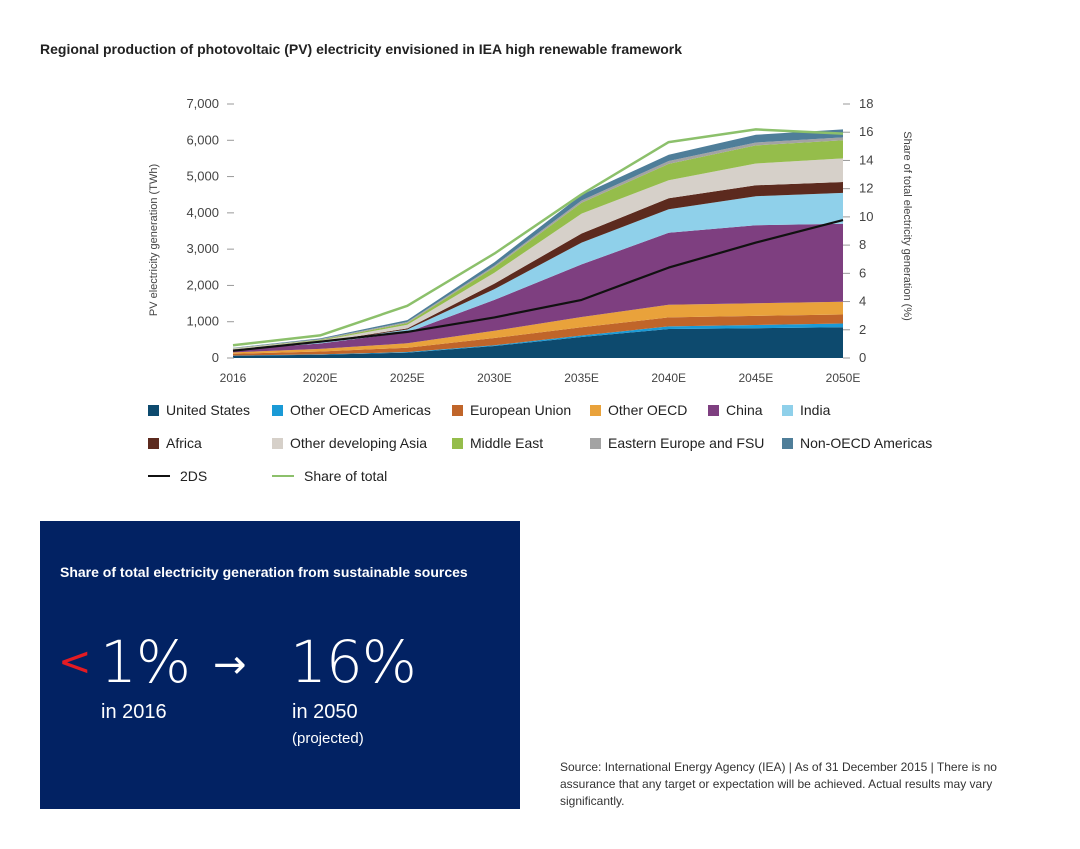 The width and height of the screenshot is (1080, 849). I want to click on area-european-union, so click(538, 335).